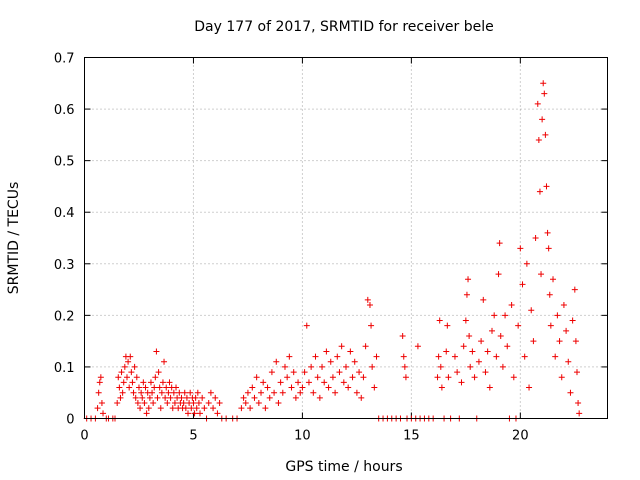  What do you see at coordinates (64, 59) in the screenshot?
I see `y-tick-label: 0.7` at bounding box center [64, 59].